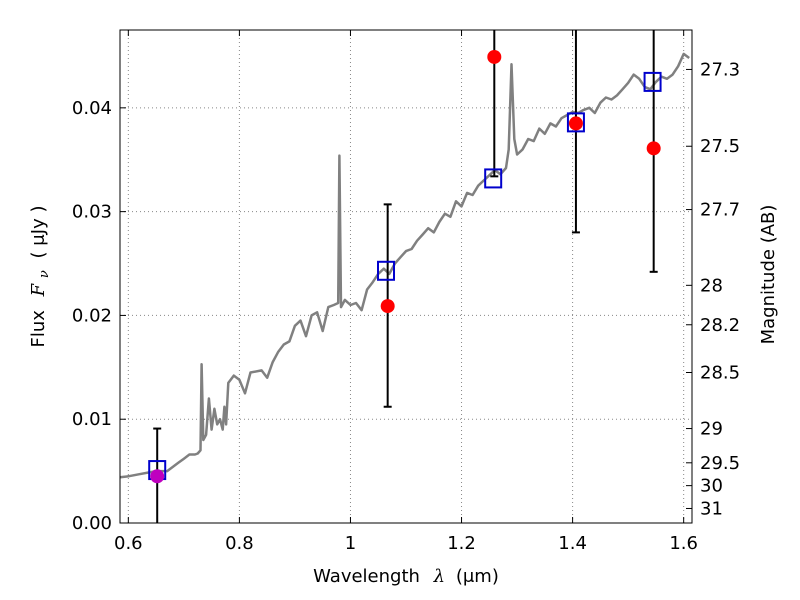 The height and width of the screenshot is (600, 800). Describe the element at coordinates (720, 373) in the screenshot. I see `y2-tick-label: 28.5` at that location.